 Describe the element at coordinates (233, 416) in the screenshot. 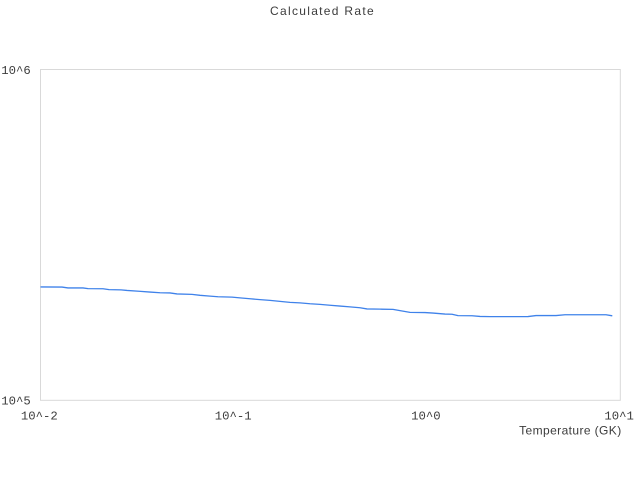

I see `svg-text: 10^-1` at that location.